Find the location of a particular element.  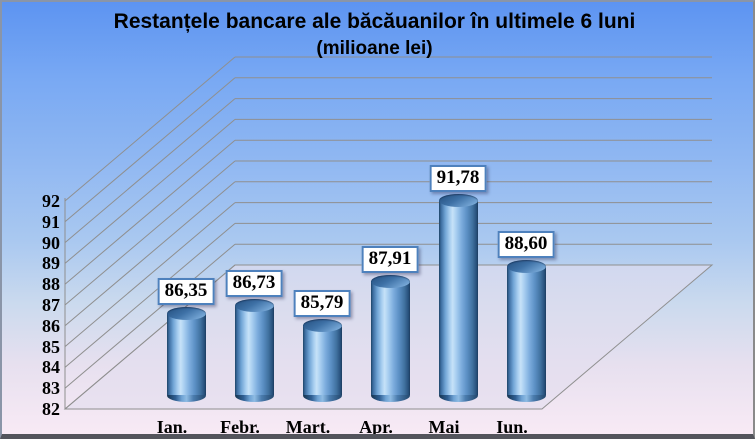

bar-value-label: 88,60 is located at coordinates (526, 245).